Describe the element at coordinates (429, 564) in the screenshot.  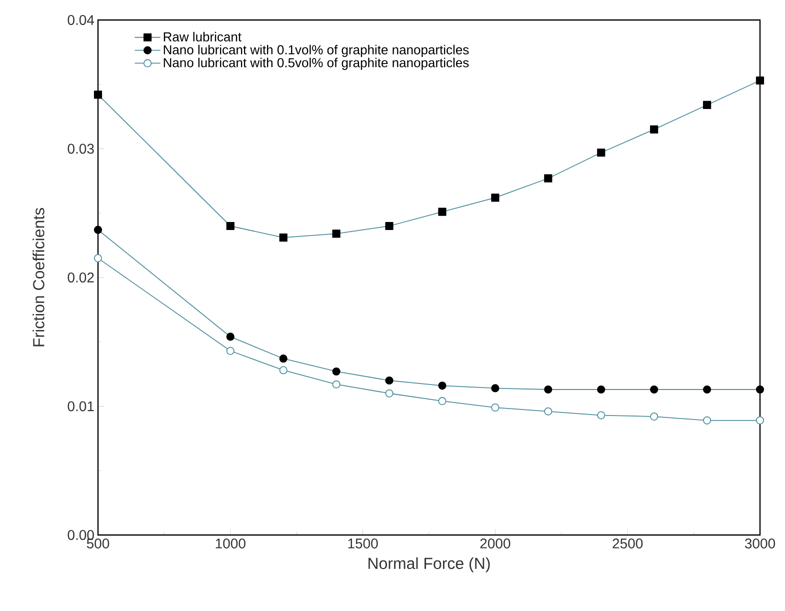
I see `x-axis-title: Normal Force (N)` at that location.